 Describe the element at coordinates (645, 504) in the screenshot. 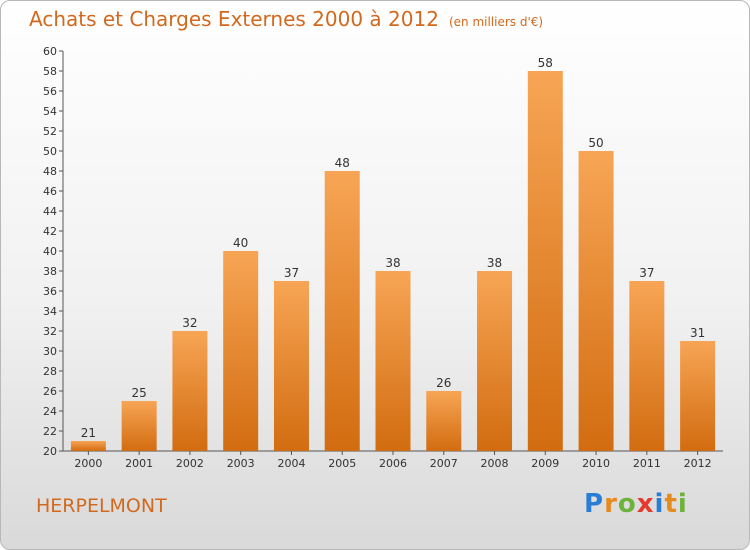

I see `logo-letter: x` at that location.